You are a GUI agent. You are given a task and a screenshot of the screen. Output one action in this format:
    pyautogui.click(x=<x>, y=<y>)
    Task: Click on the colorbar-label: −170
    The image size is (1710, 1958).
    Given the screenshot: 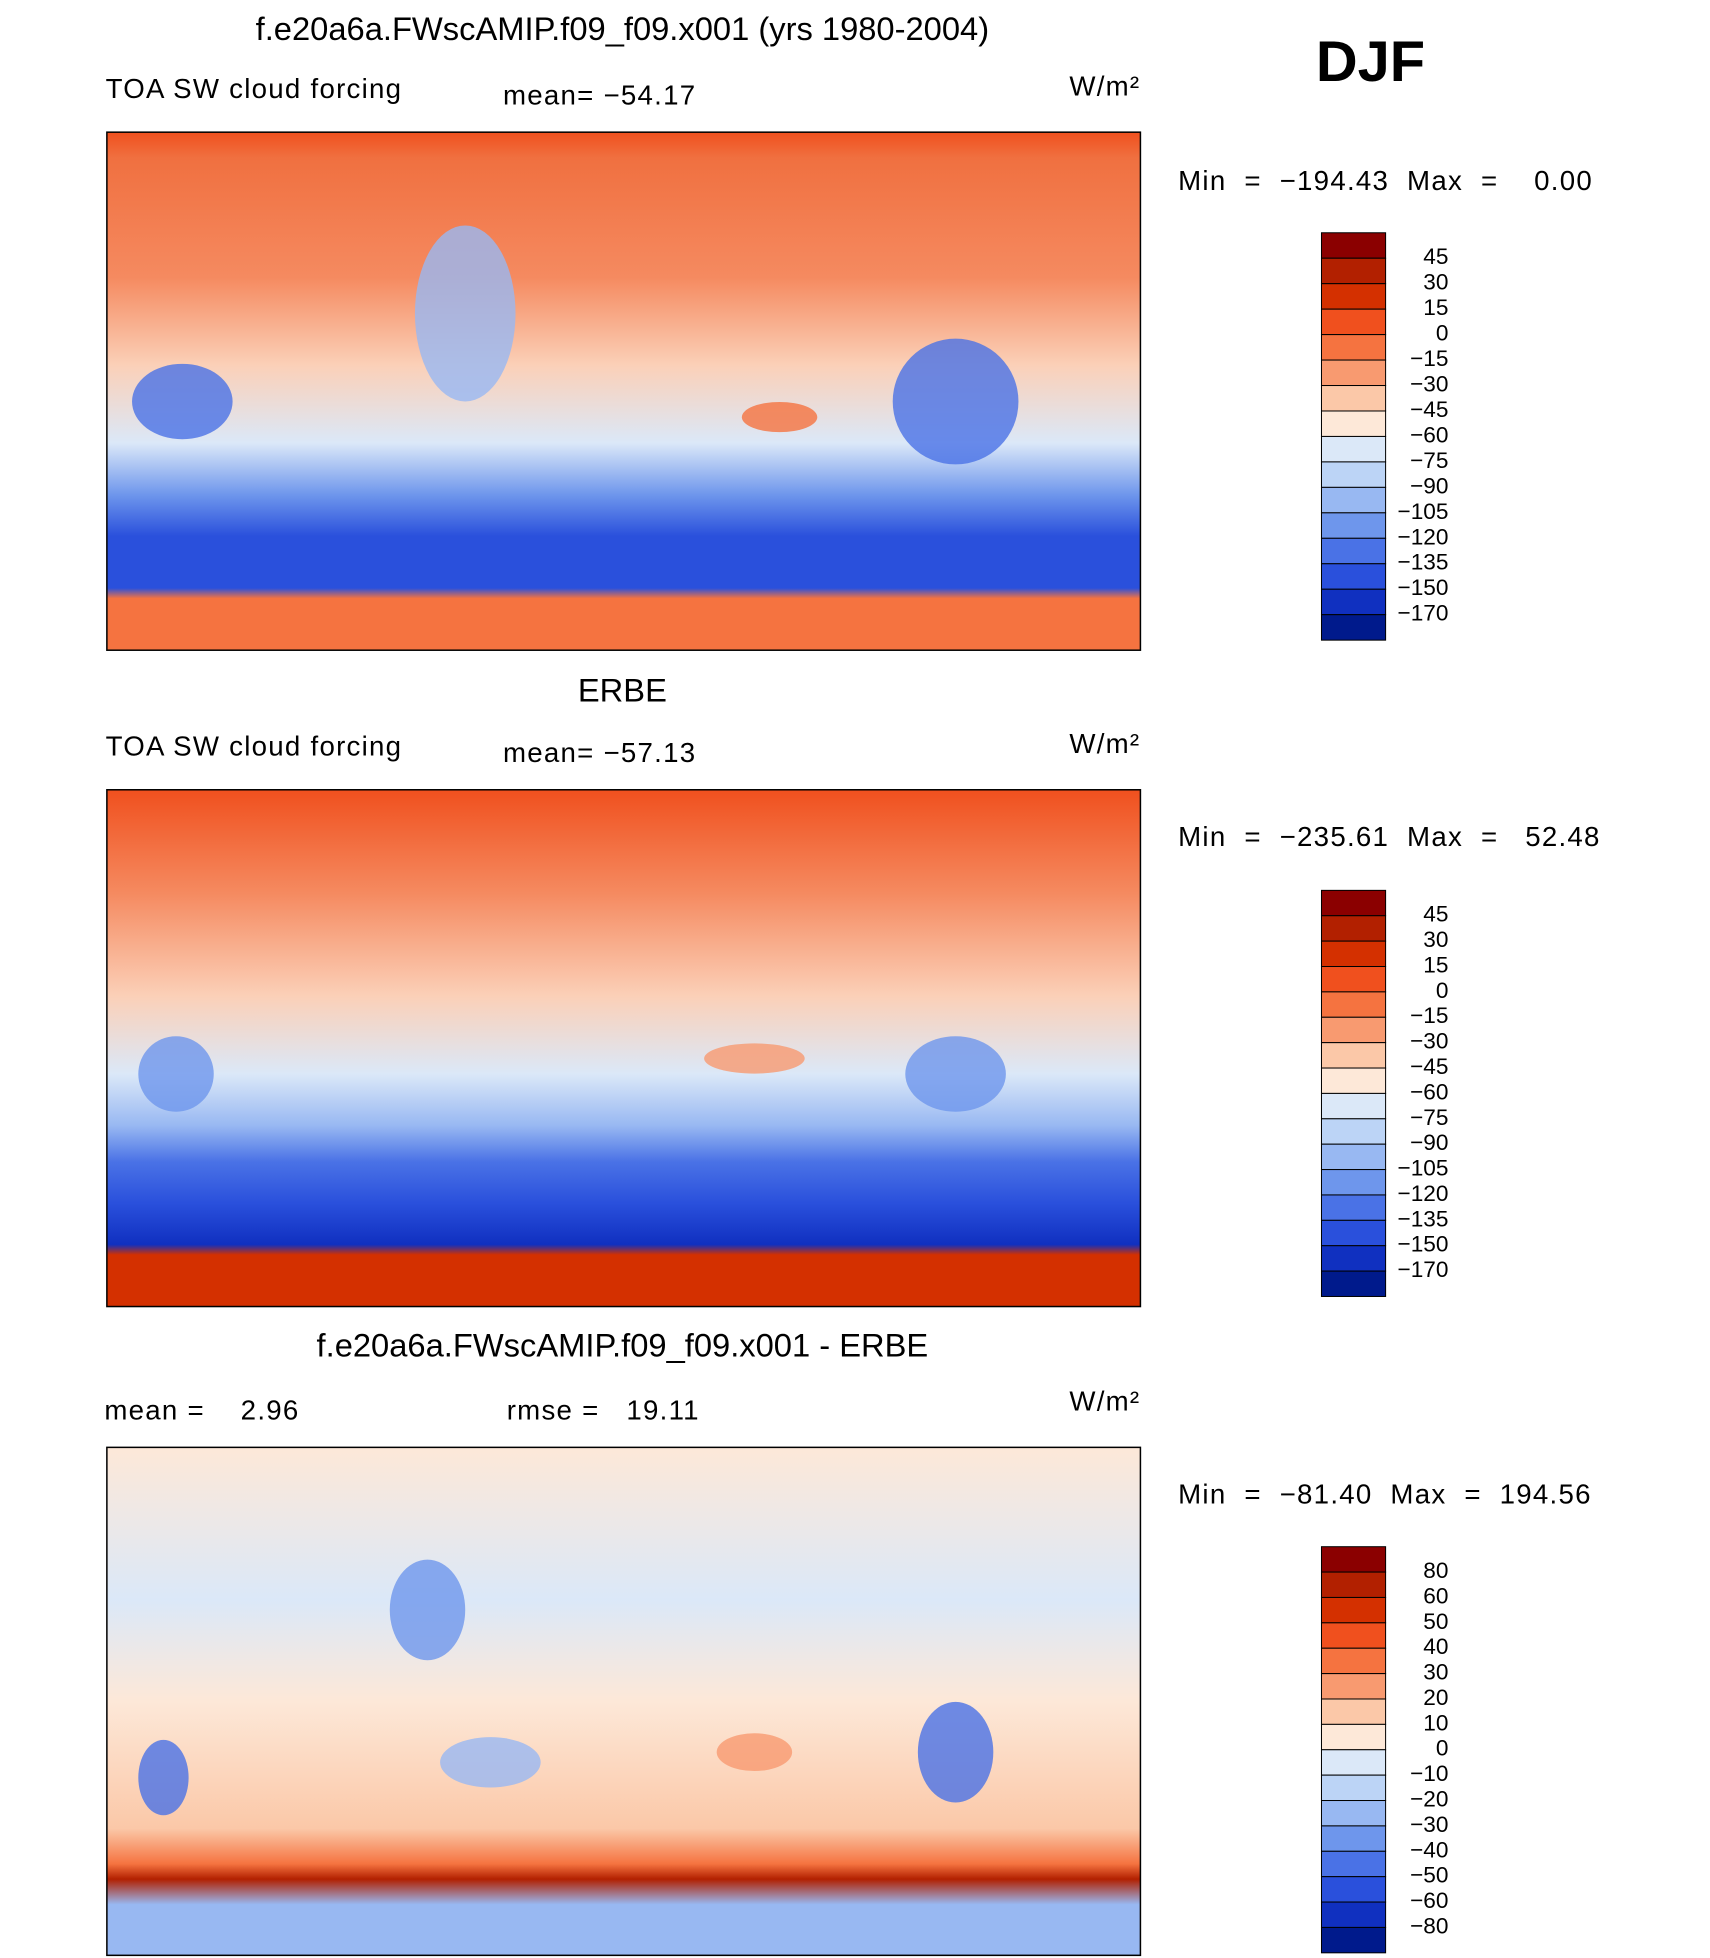 What is the action you would take?
    pyautogui.click(x=1423, y=1269)
    